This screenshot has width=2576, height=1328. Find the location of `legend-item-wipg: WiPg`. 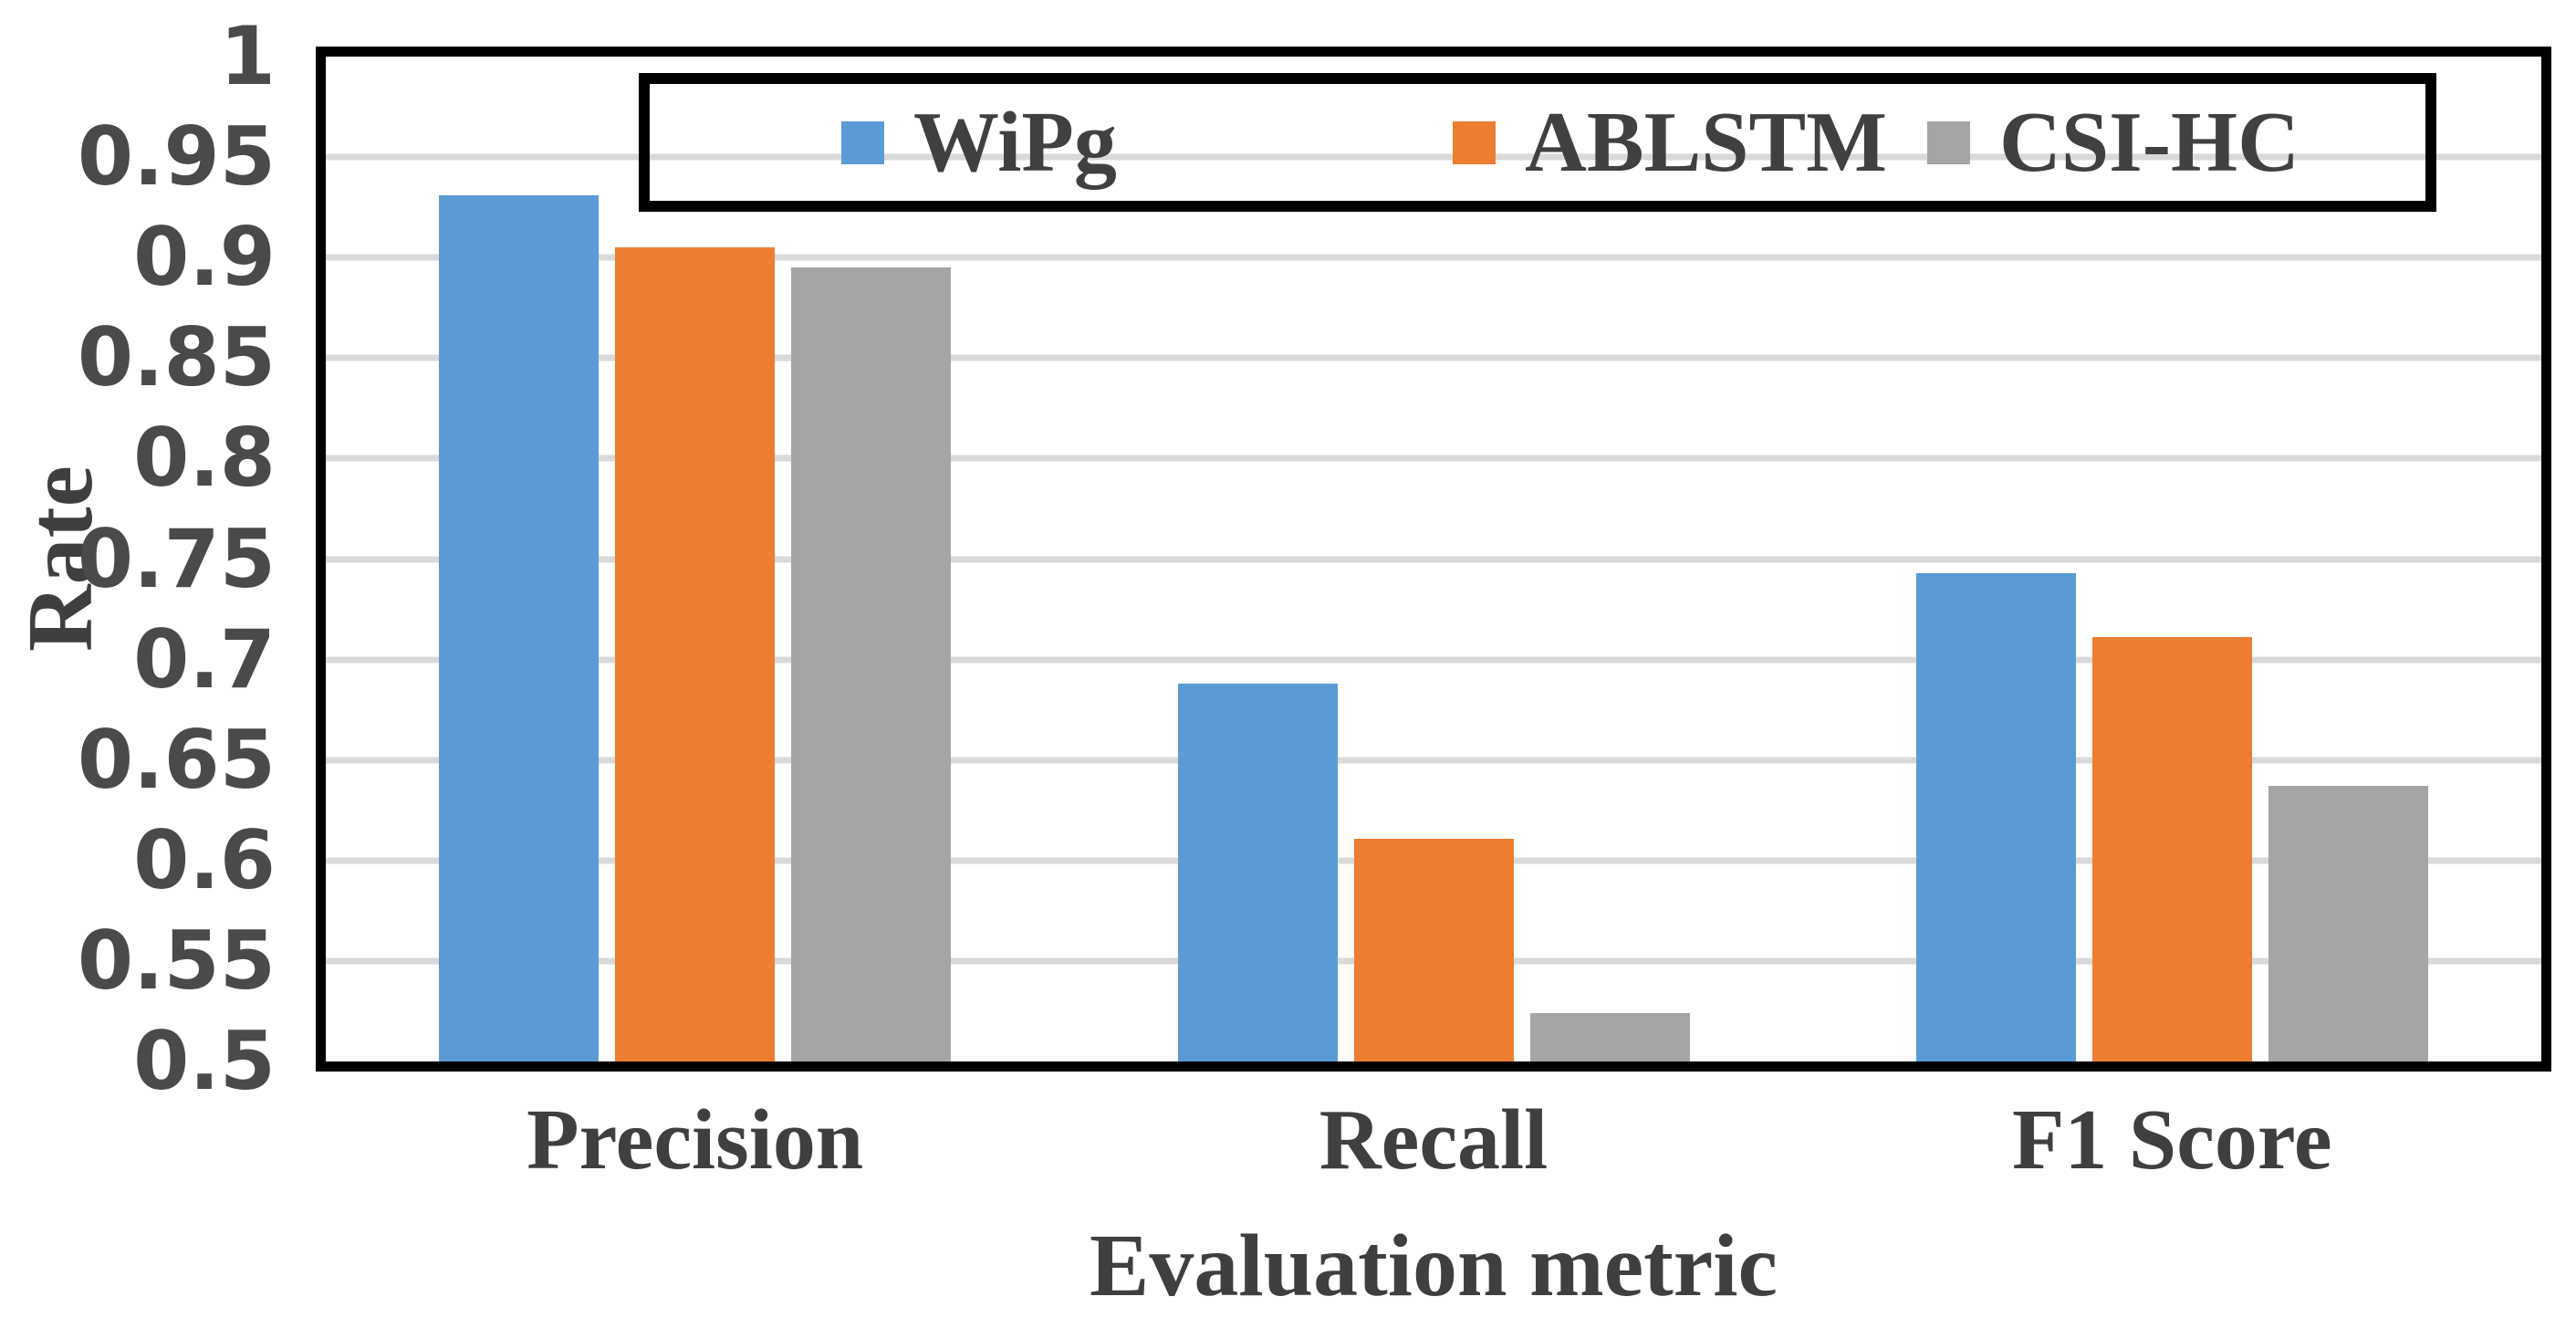

legend-item-wipg: WiPg is located at coordinates (979, 142).